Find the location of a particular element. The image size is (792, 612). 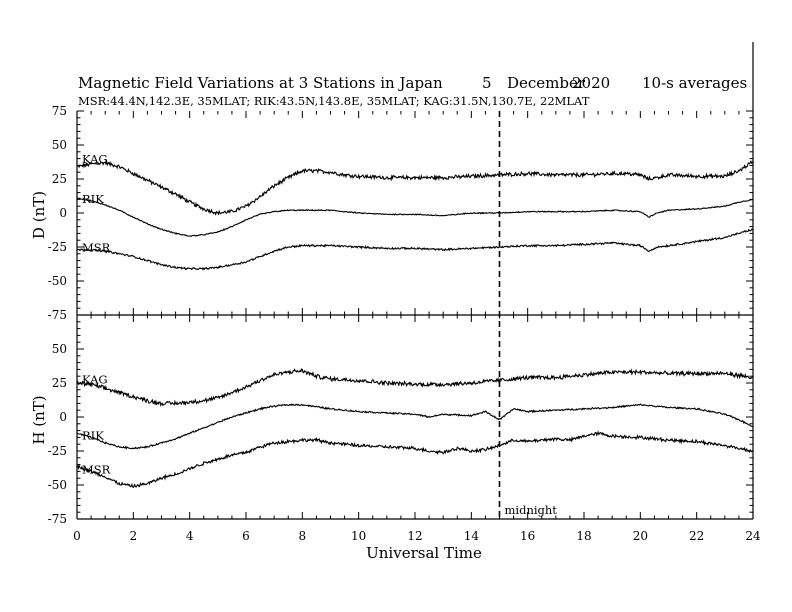

x-tick-label: 22 is located at coordinates (696, 536).